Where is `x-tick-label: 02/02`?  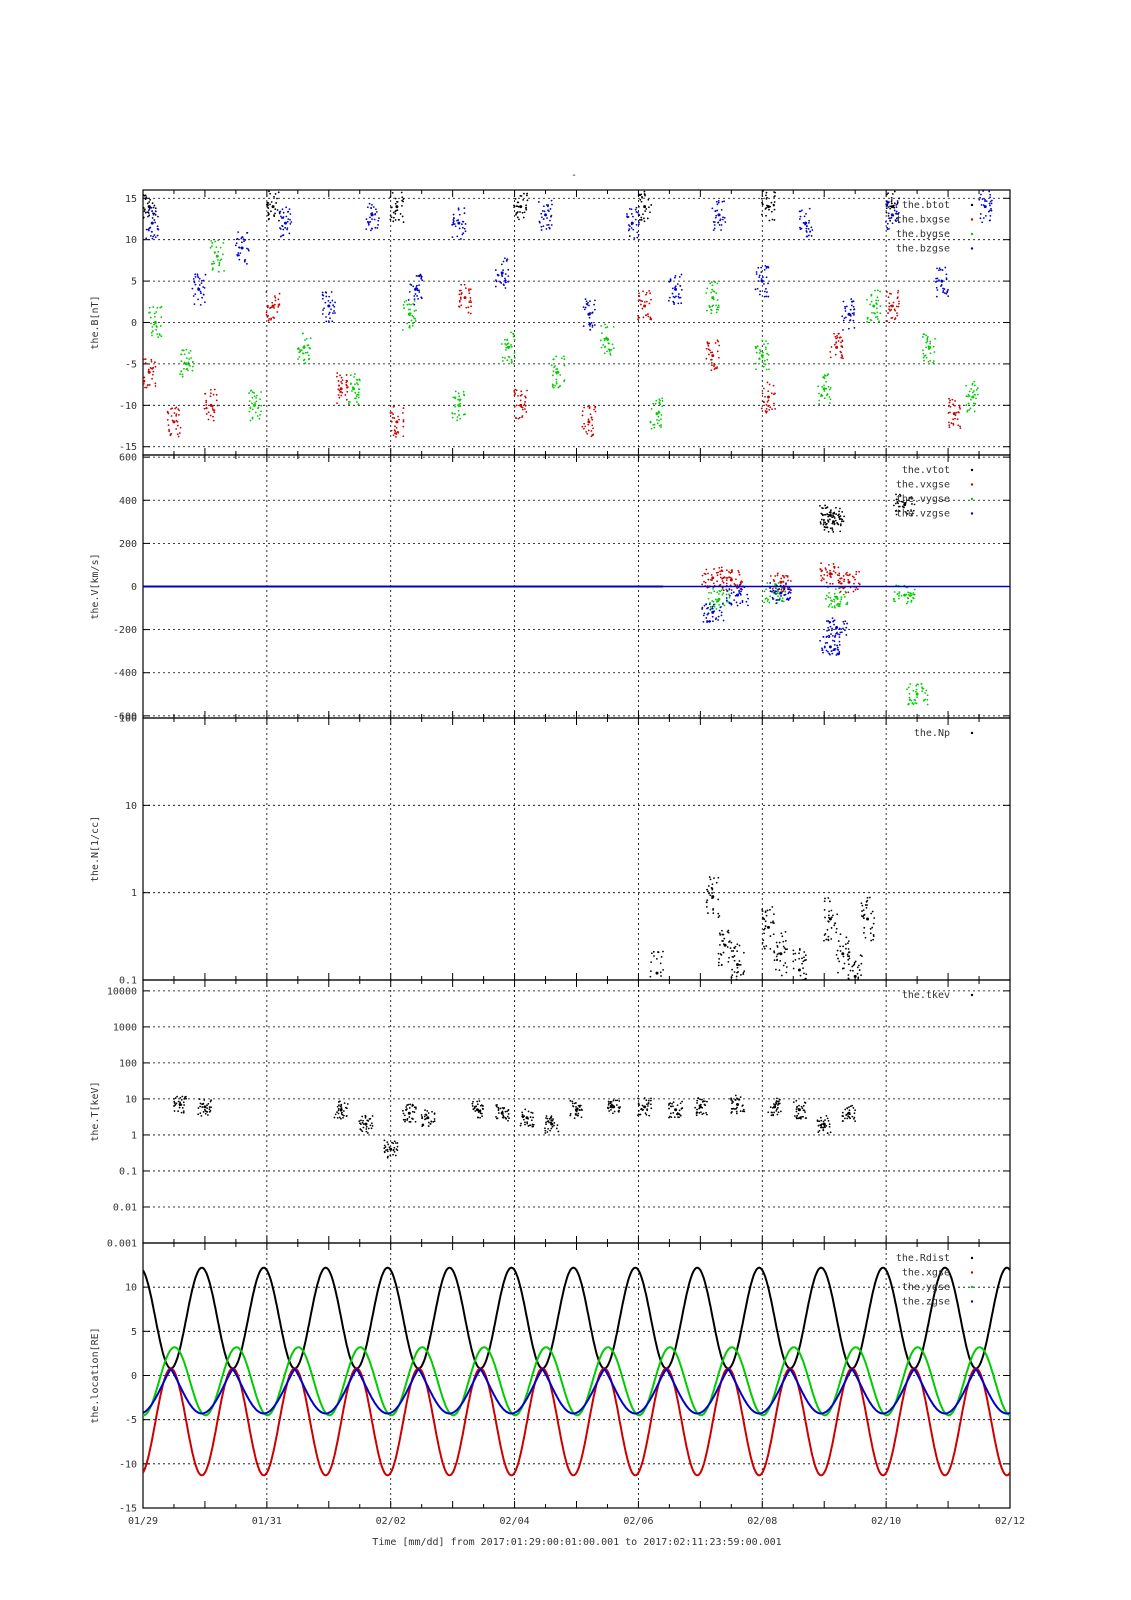
x-tick-label: 02/02 is located at coordinates (391, 1521).